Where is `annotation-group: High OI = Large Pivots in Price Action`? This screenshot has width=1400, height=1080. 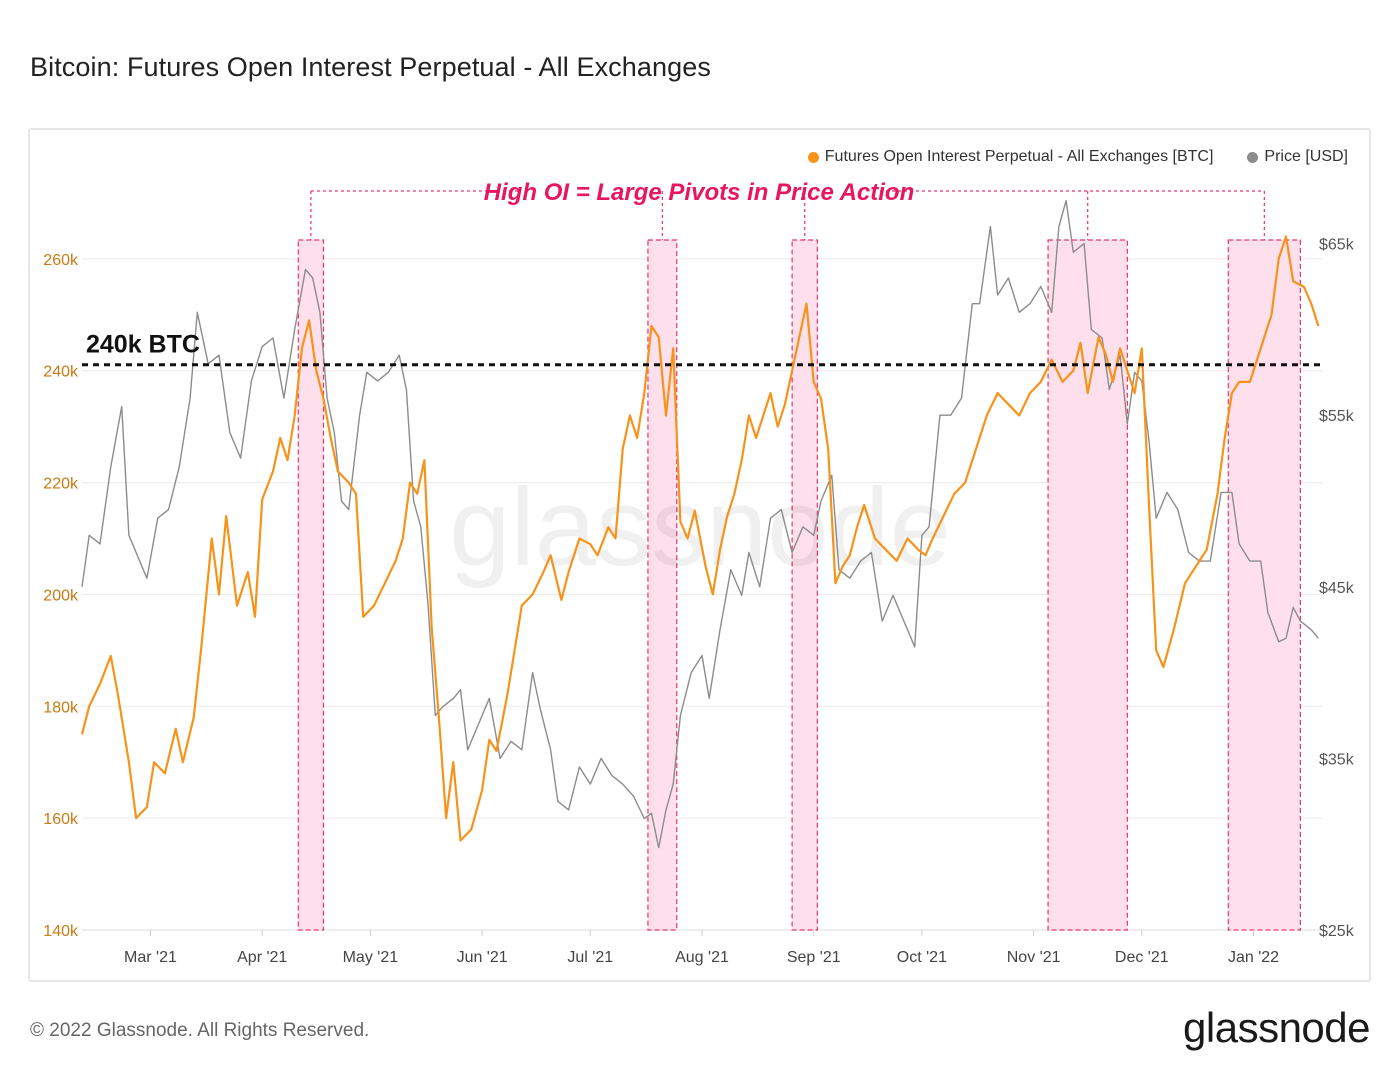
annotation-group: High OI = Large Pivots in Price Action is located at coordinates (787, 209).